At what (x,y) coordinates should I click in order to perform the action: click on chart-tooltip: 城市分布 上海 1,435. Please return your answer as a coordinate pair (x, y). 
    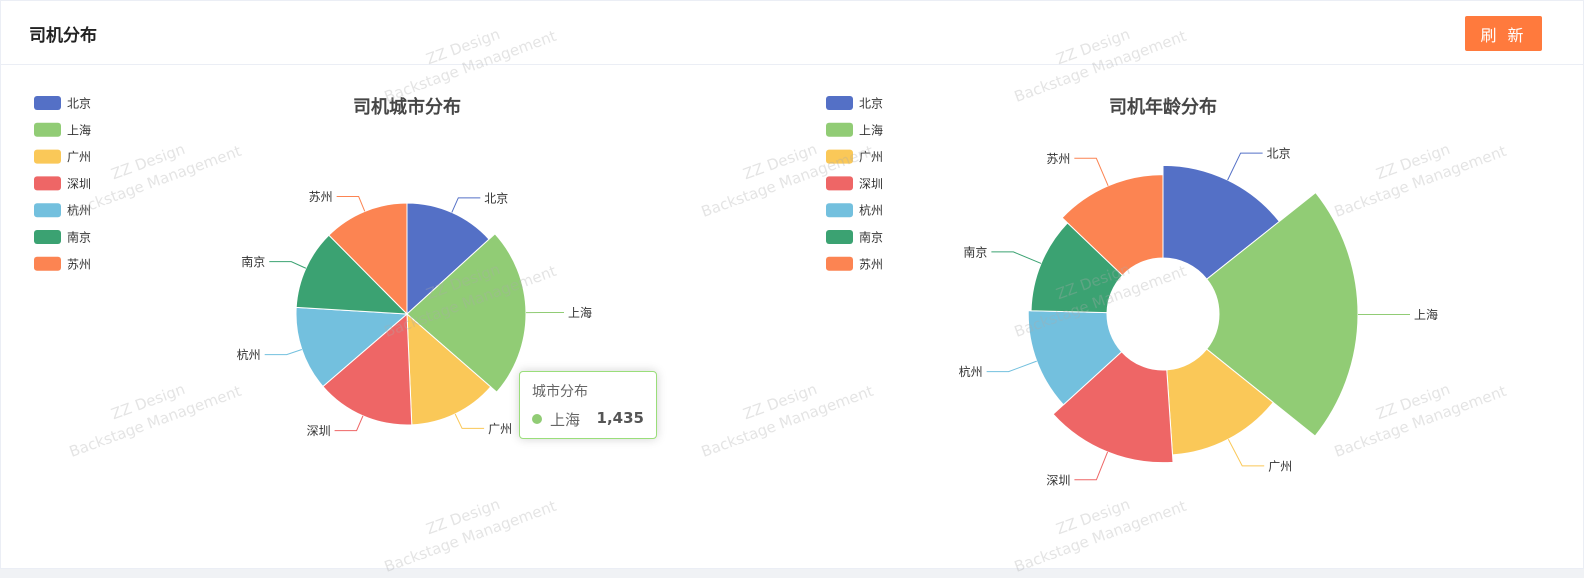
    Looking at the image, I should click on (588, 405).